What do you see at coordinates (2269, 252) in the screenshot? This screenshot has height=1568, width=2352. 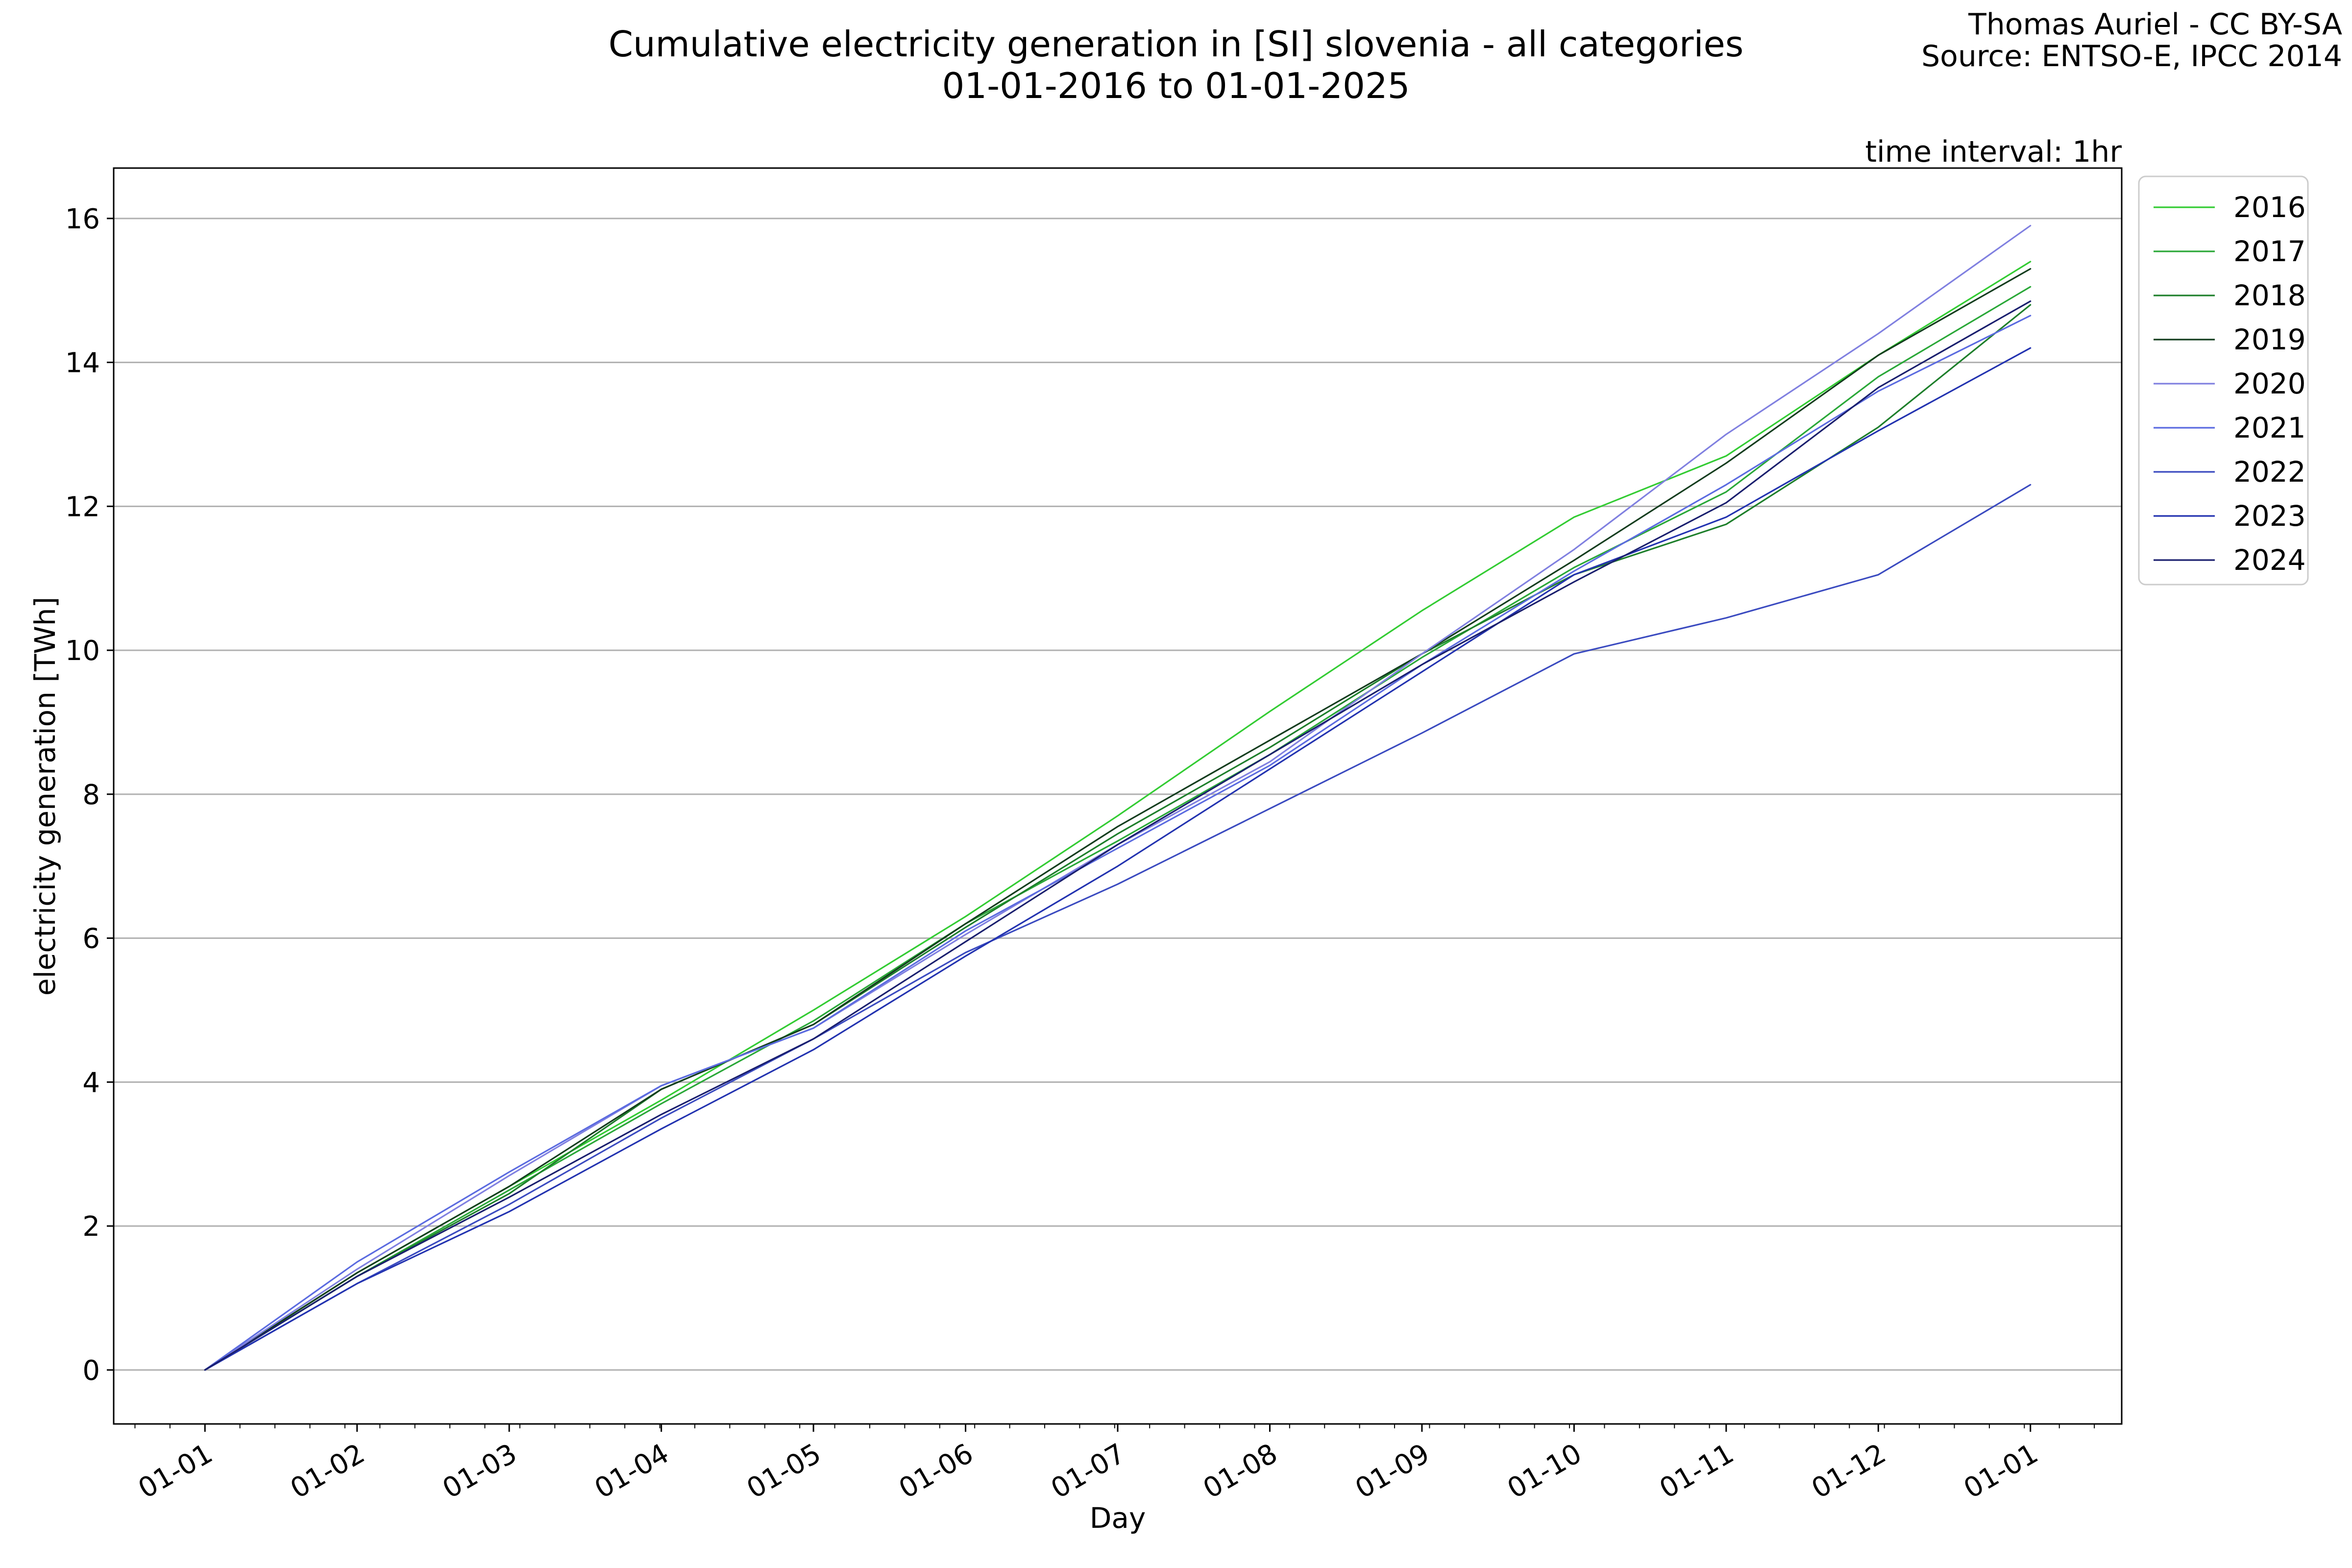 I see `legend-label-2017: 2017` at bounding box center [2269, 252].